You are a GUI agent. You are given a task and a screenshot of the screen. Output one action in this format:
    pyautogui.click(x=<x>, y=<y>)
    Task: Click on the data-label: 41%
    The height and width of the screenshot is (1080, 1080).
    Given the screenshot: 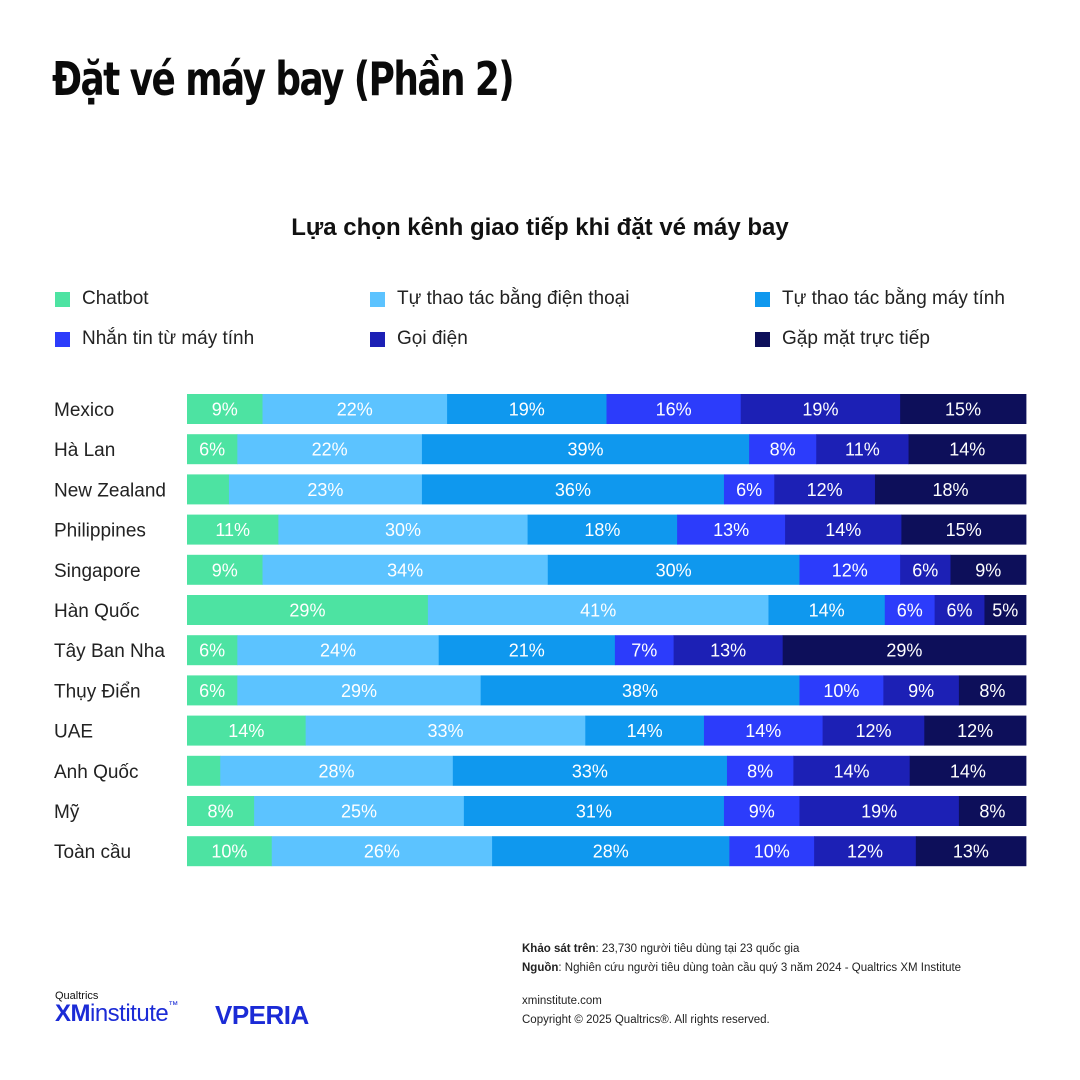 What is the action you would take?
    pyautogui.click(x=598, y=611)
    